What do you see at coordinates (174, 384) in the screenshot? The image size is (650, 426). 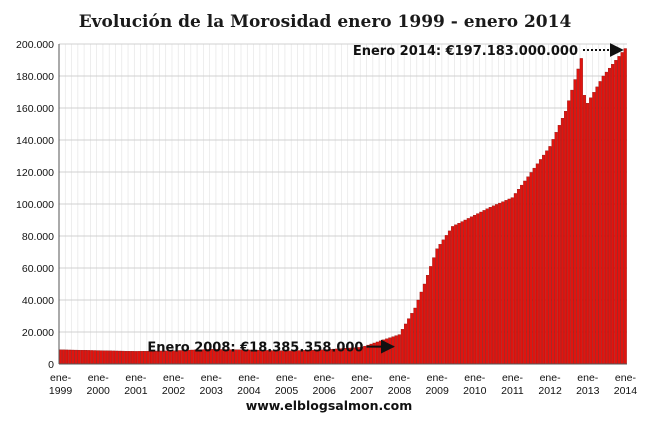 I see `x-tick-label: ene-2002` at bounding box center [174, 384].